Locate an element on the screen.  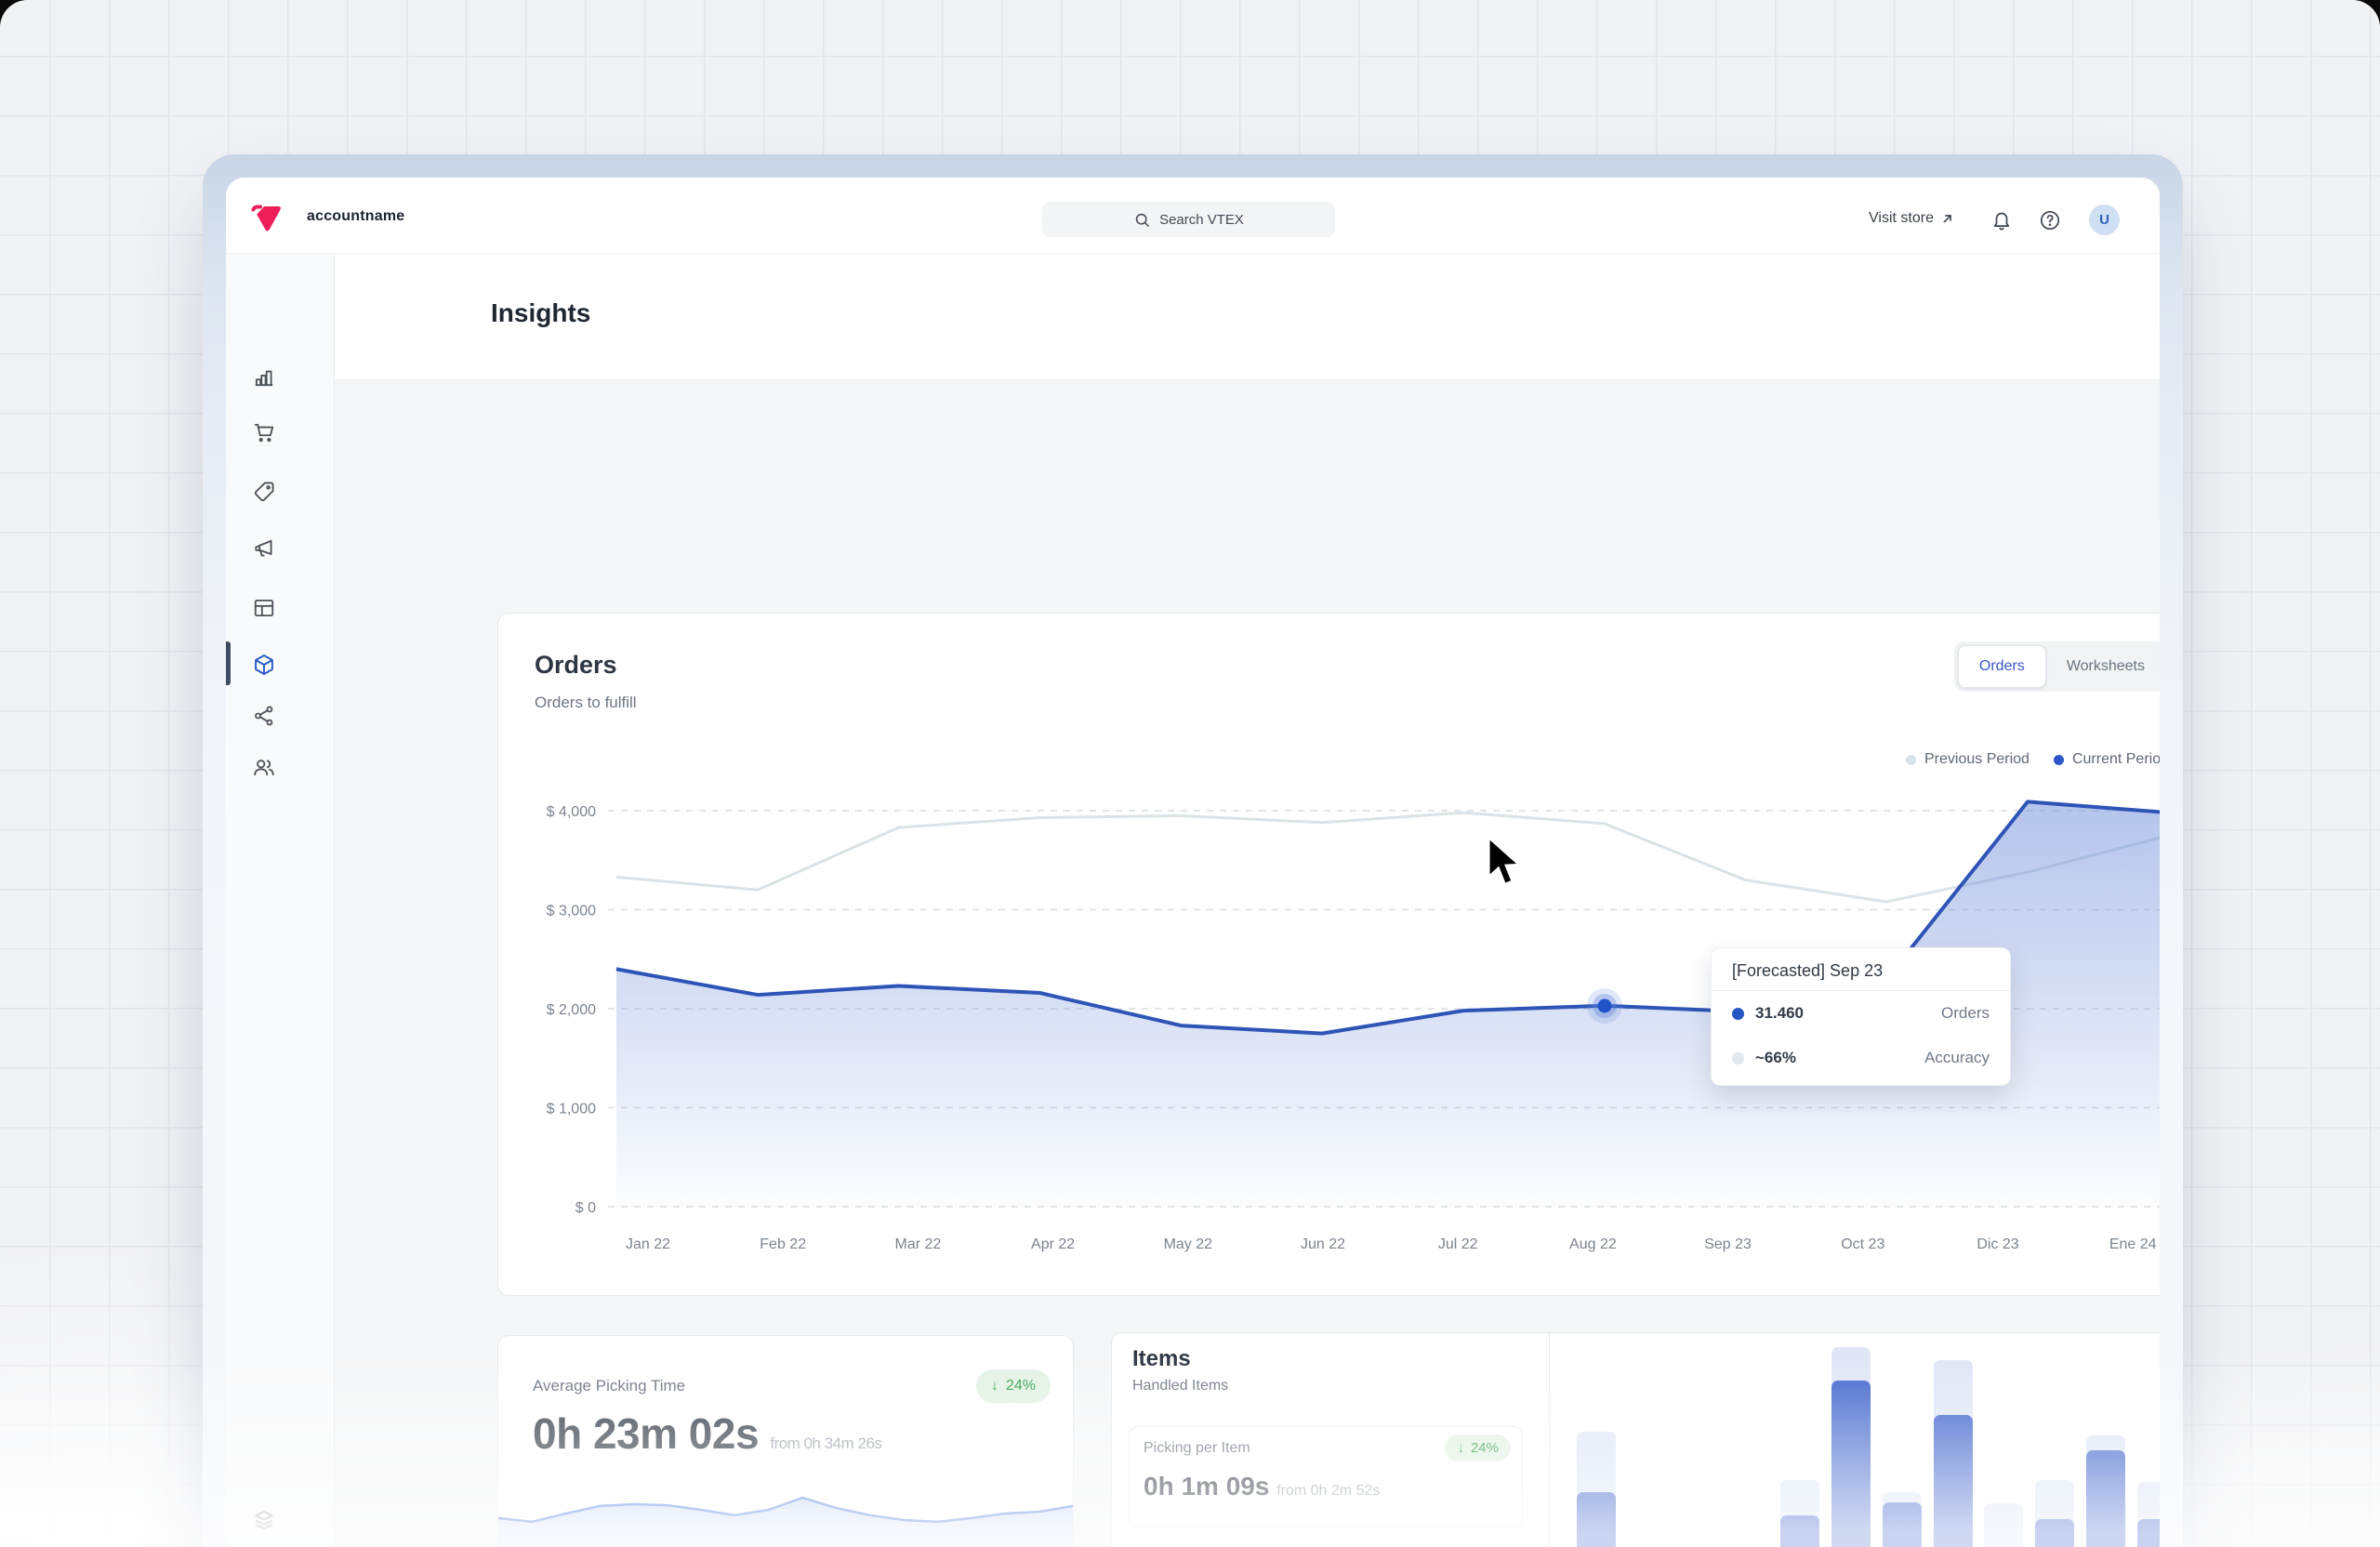
handled-items-bar-chart is located at coordinates (1854, 1440).